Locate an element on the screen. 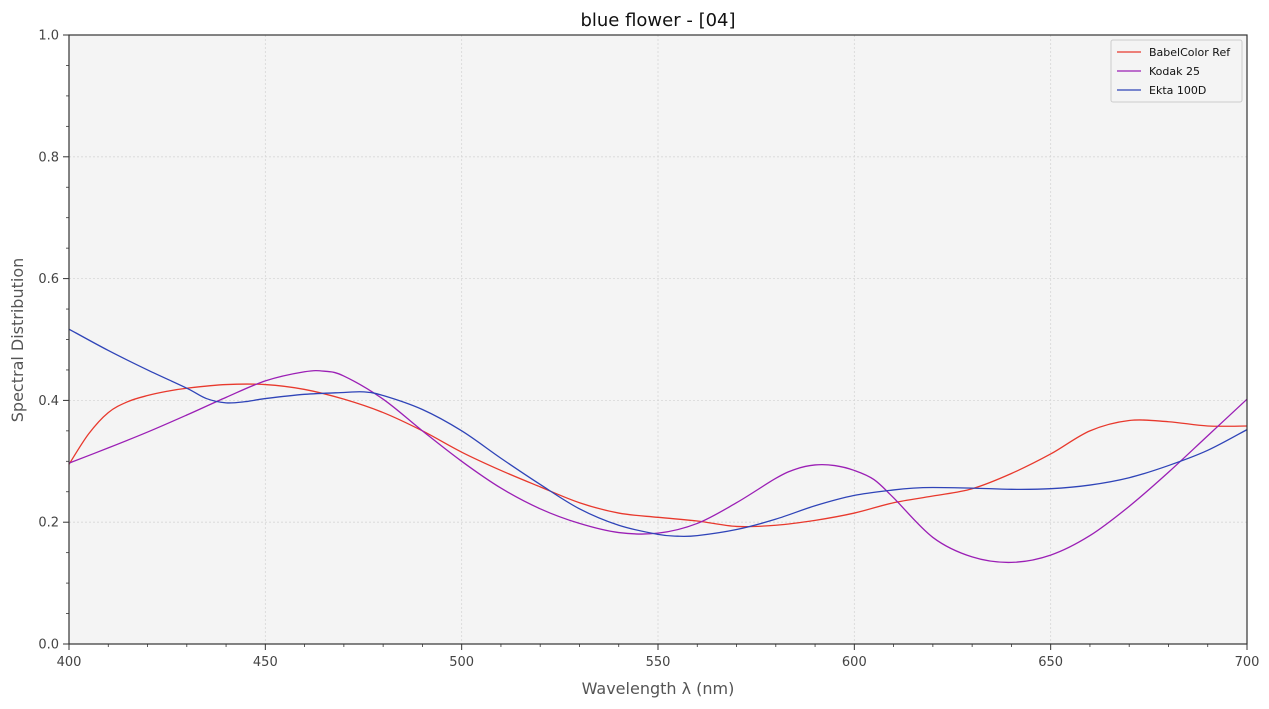 The height and width of the screenshot is (709, 1269). x-tick-label: 700 is located at coordinates (1247, 662).